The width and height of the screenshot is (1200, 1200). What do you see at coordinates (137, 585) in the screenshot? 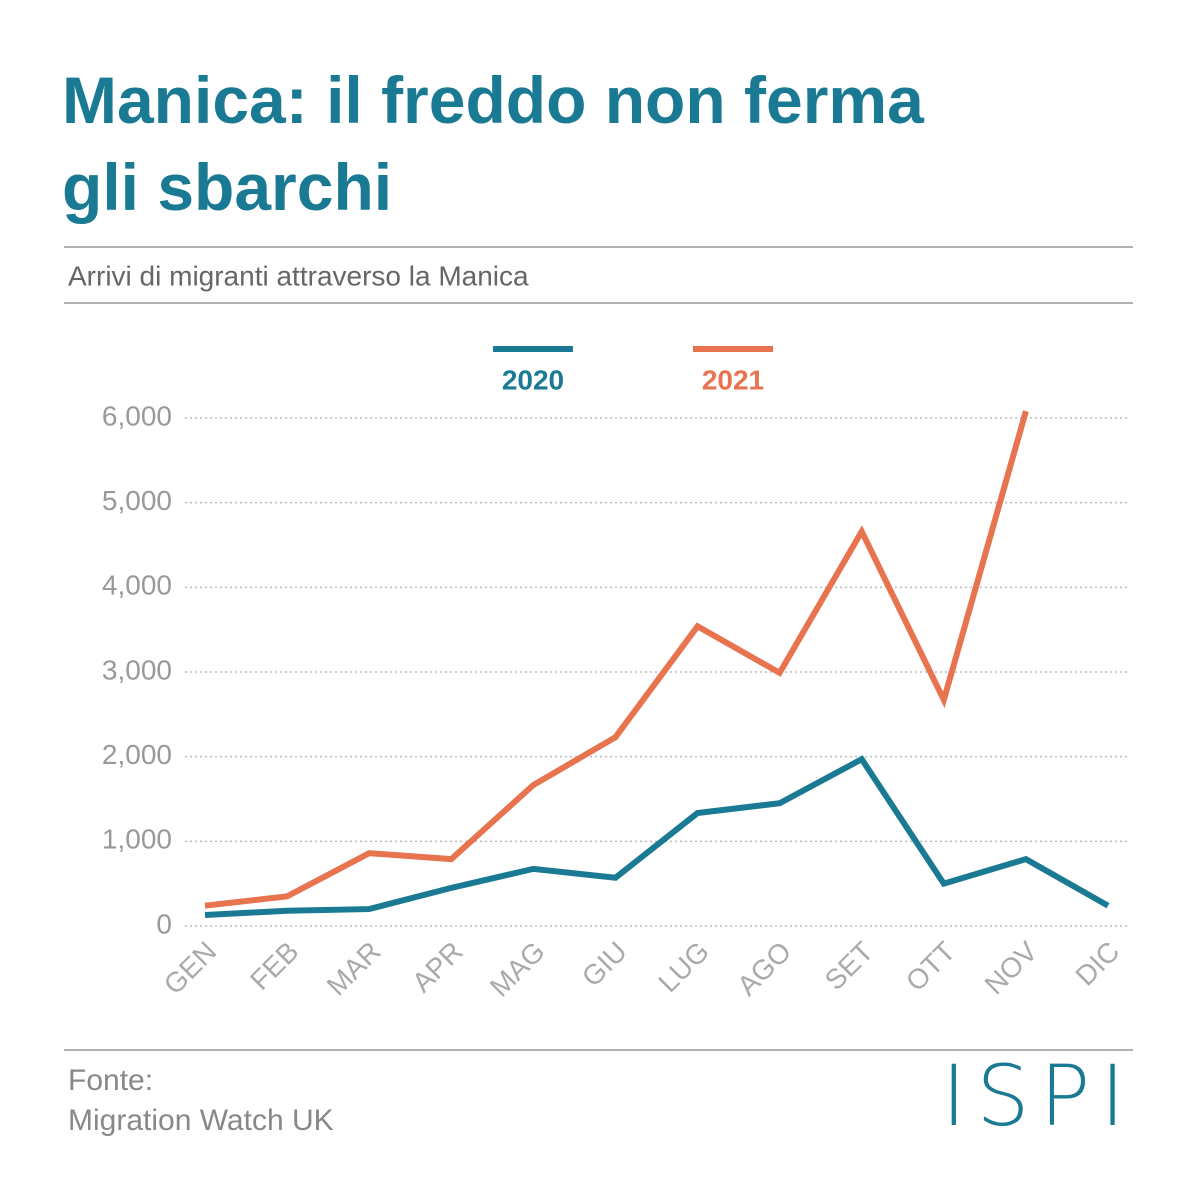
I see `y-tick-label: 4,000` at bounding box center [137, 585].